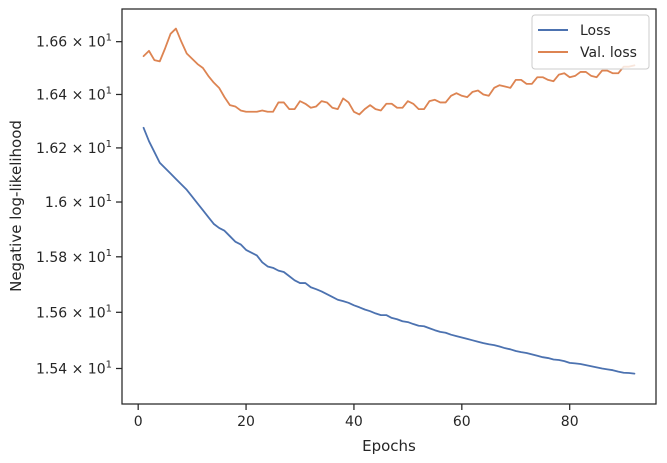  Describe the element at coordinates (570, 422) in the screenshot. I see `x-tick-label: 80` at that location.